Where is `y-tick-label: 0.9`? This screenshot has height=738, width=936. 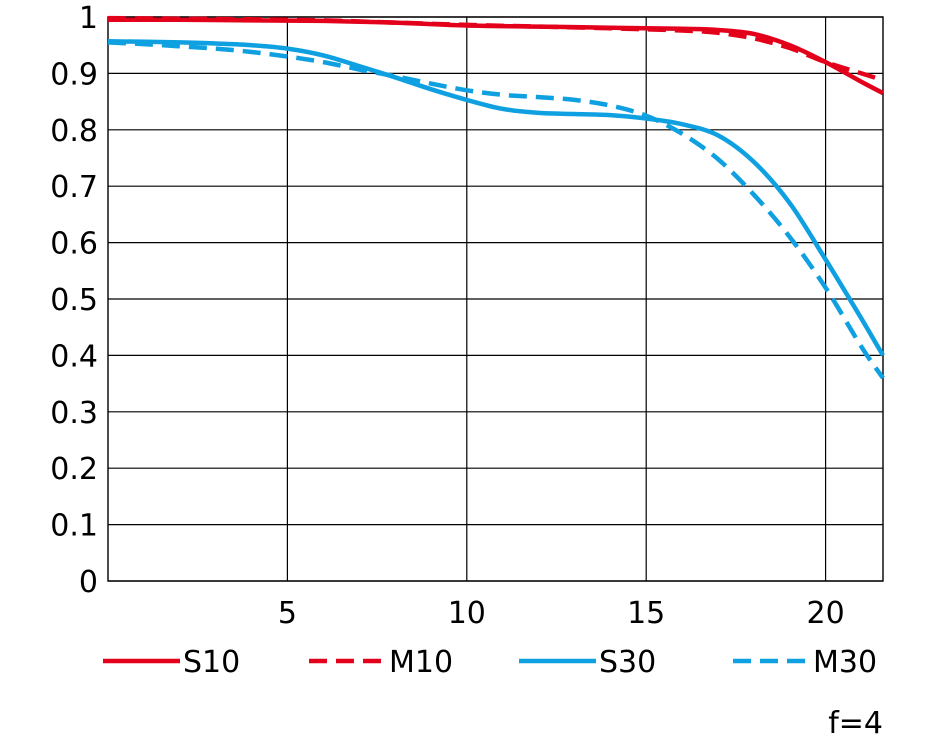
y-tick-label: 0.9 is located at coordinates (74, 74).